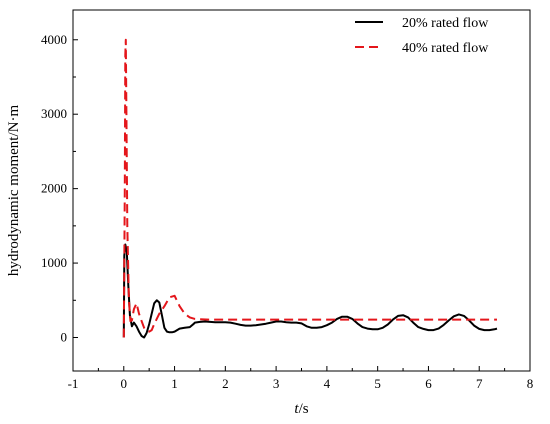 Image resolution: width=550 pixels, height=424 pixels. Describe the element at coordinates (296, 409) in the screenshot. I see `x-axis-title-italic: t` at that location.